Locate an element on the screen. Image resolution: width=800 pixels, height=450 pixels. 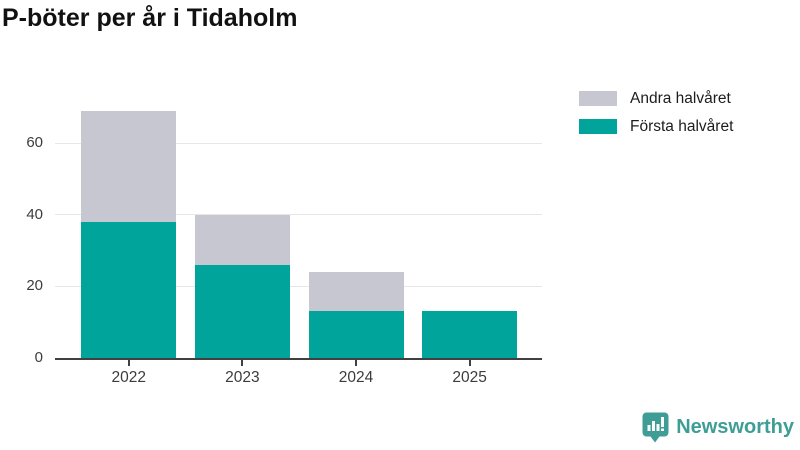
brand-name: Newsworthy is located at coordinates (735, 427).